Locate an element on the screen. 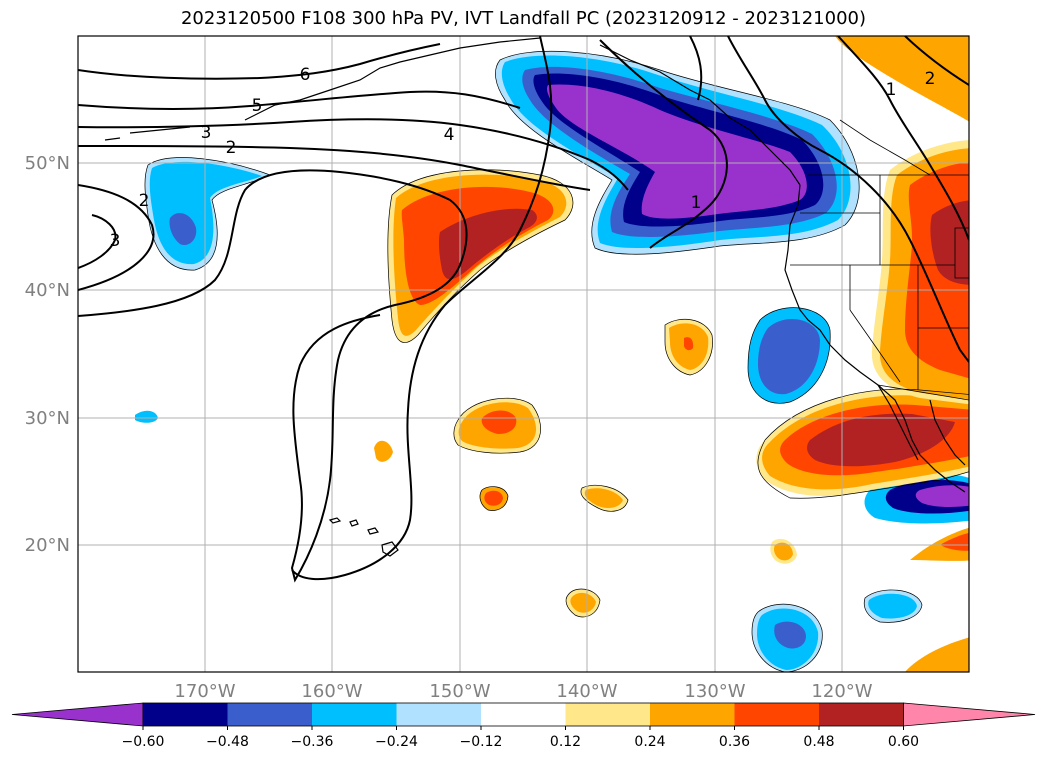 The width and height of the screenshot is (1047, 765). colorbar-tick-label: 0.48 is located at coordinates (818, 742).